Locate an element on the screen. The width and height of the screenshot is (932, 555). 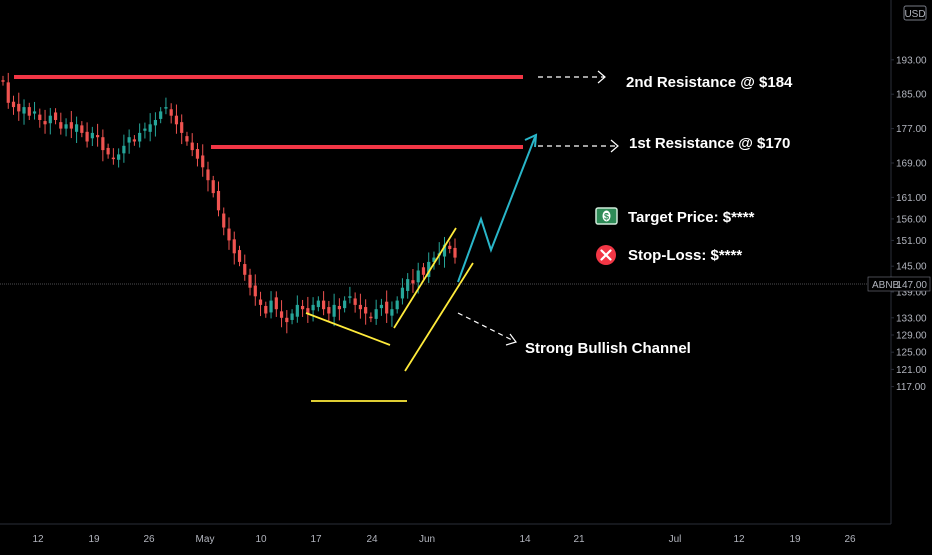
currency-badge is located at coordinates (915, 13).